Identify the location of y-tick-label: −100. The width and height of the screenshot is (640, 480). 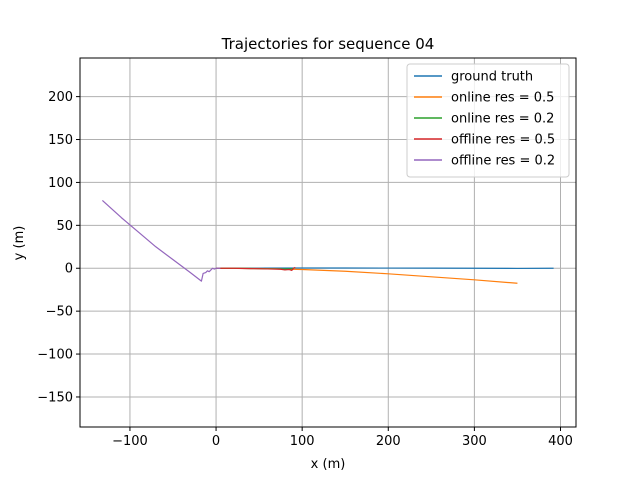
(55, 355).